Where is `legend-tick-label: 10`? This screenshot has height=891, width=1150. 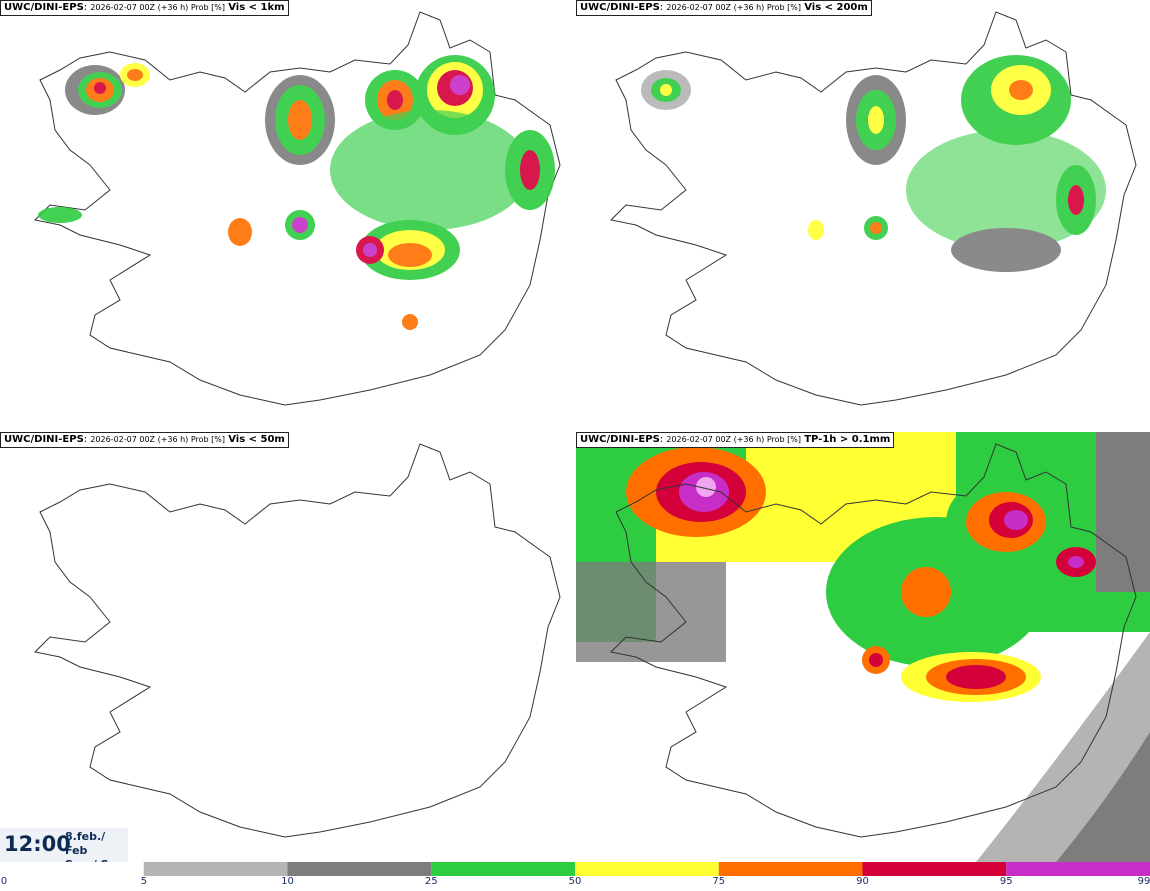 legend-tick-label: 10 is located at coordinates (287, 881).